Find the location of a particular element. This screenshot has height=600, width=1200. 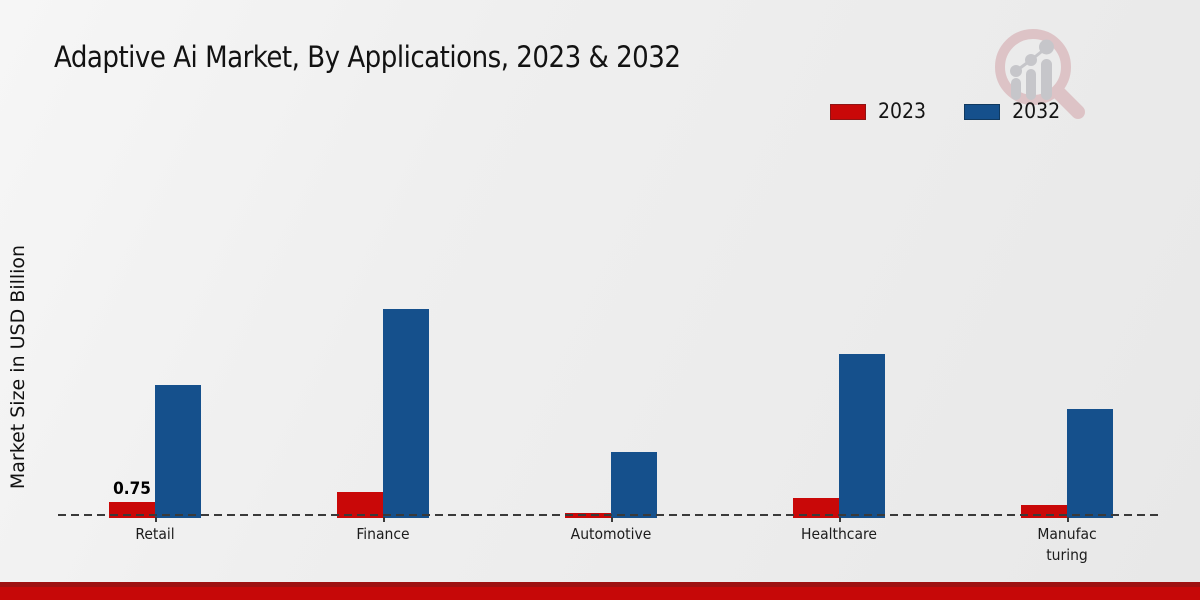

x-axis-category-label: Finance is located at coordinates (383, 534).